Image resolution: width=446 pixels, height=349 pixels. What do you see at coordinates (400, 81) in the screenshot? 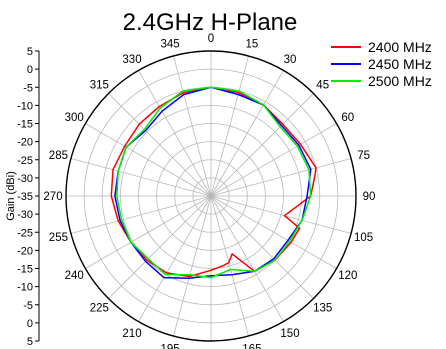
I see `legend-label: 2500 MHz` at bounding box center [400, 81].